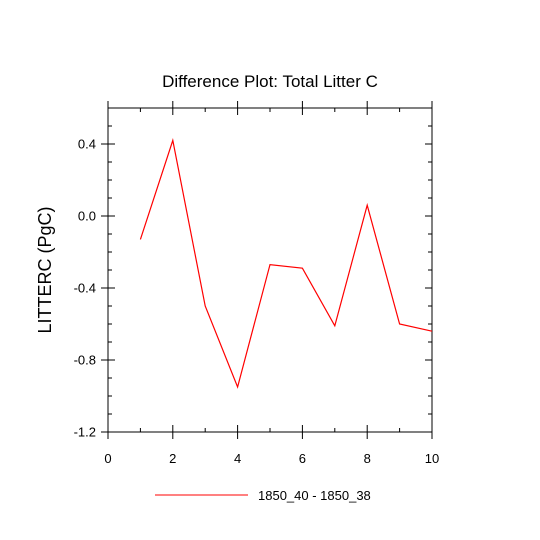 Image resolution: width=540 pixels, height=540 pixels. Describe the element at coordinates (85, 432) in the screenshot. I see `y-tick-label: -1.2` at that location.